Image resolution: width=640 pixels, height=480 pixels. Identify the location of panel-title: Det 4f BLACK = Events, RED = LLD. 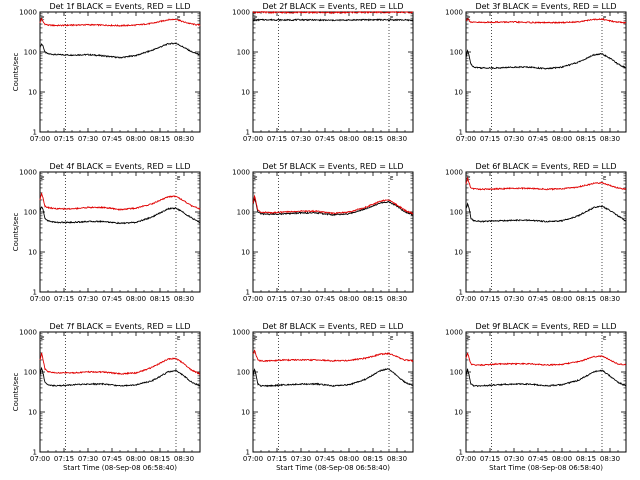
(119, 166).